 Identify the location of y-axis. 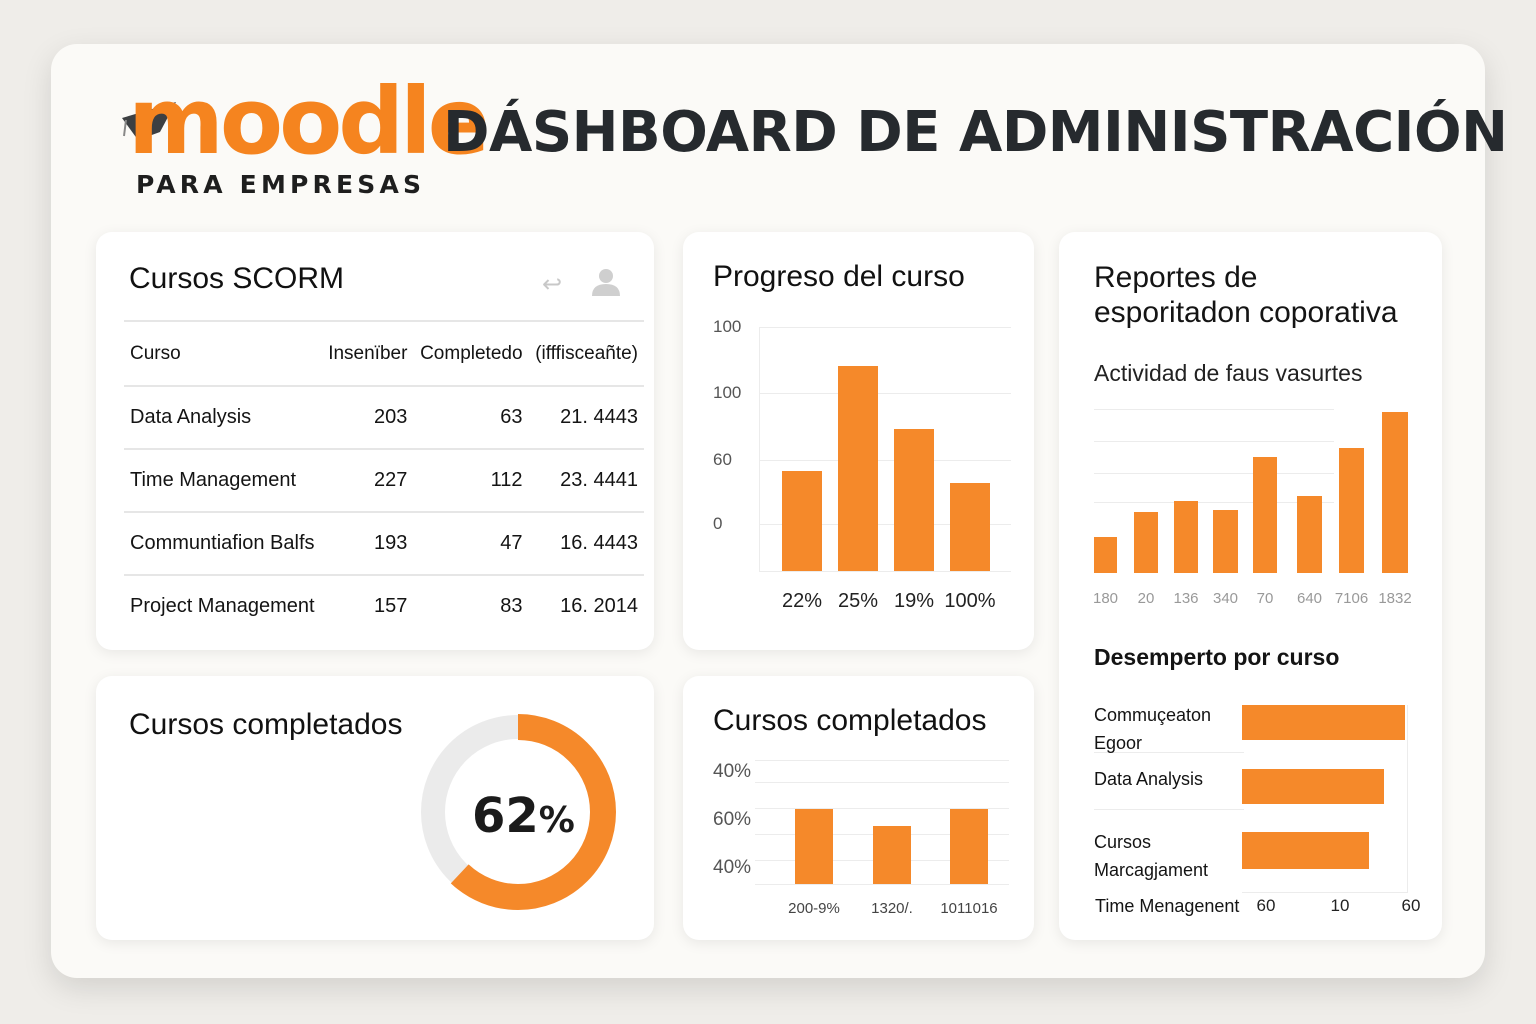
(759, 449).